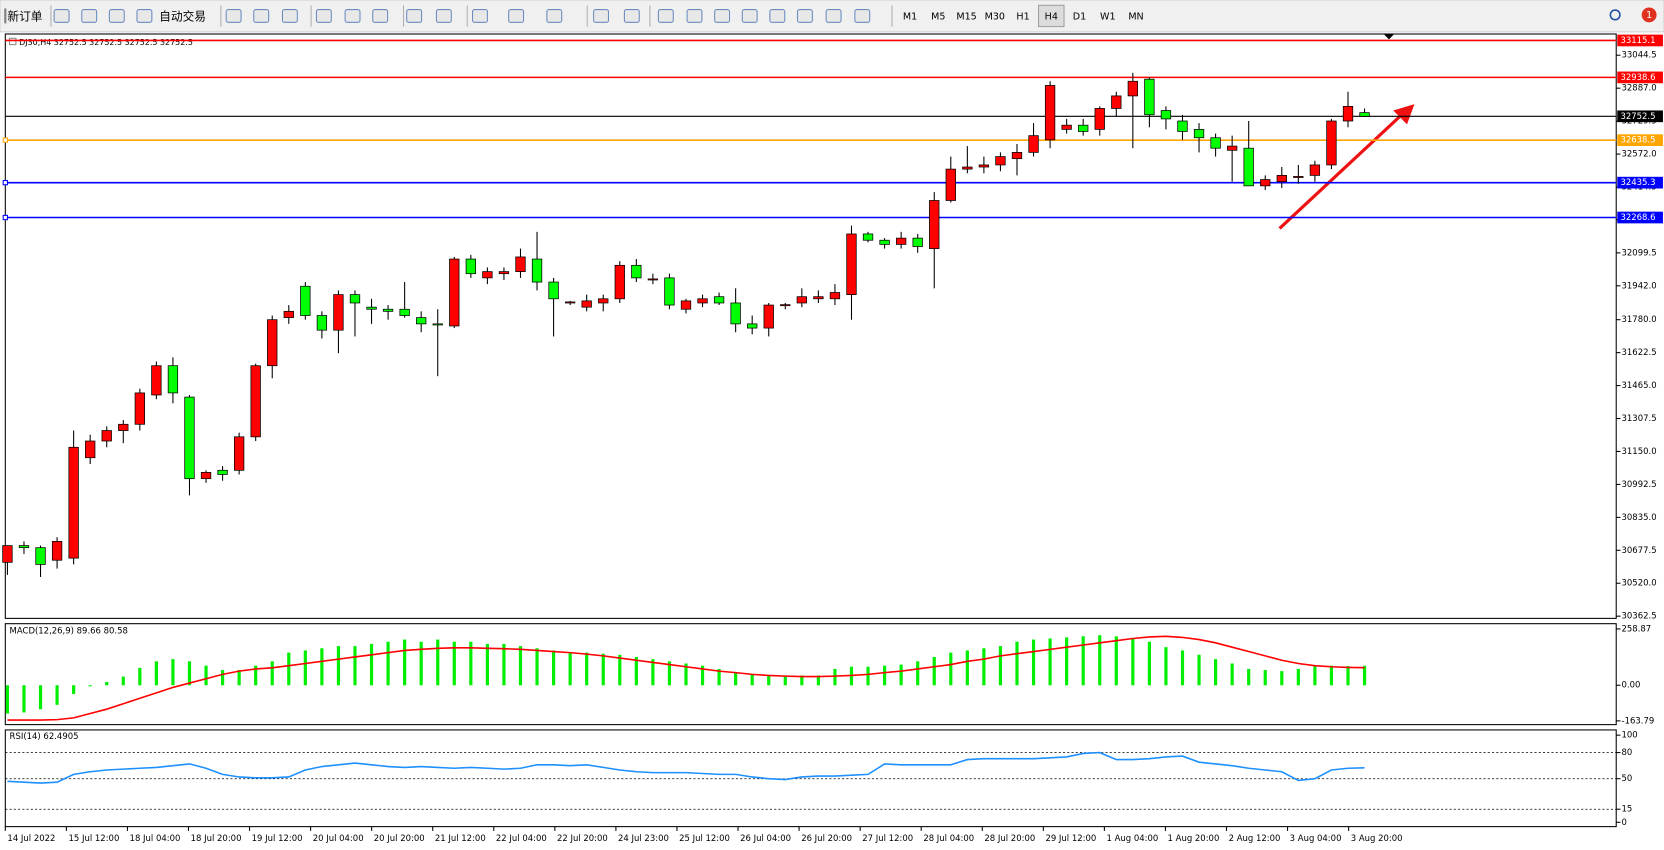  I want to click on timeframe-button: D1, so click(1079, 16).